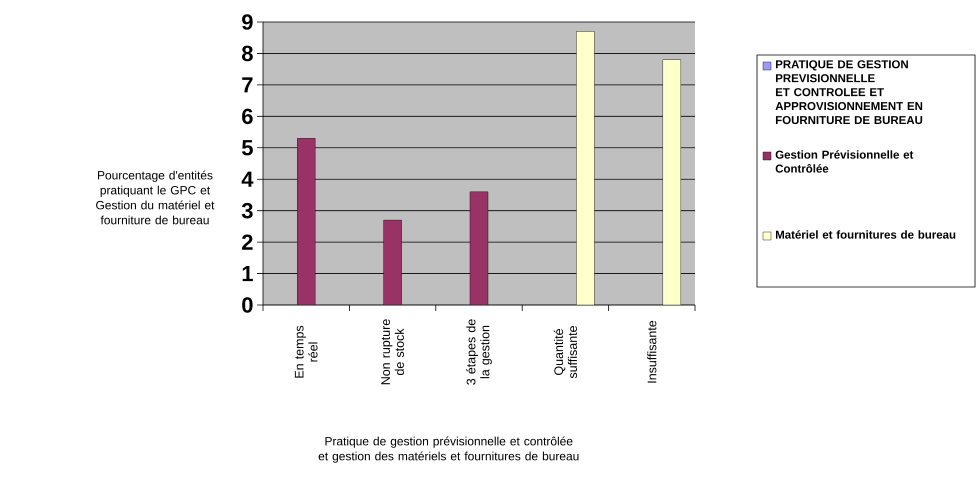 The width and height of the screenshot is (979, 500). Describe the element at coordinates (566, 352) in the screenshot. I see `x-tick-label: Quantité suffisante` at that location.